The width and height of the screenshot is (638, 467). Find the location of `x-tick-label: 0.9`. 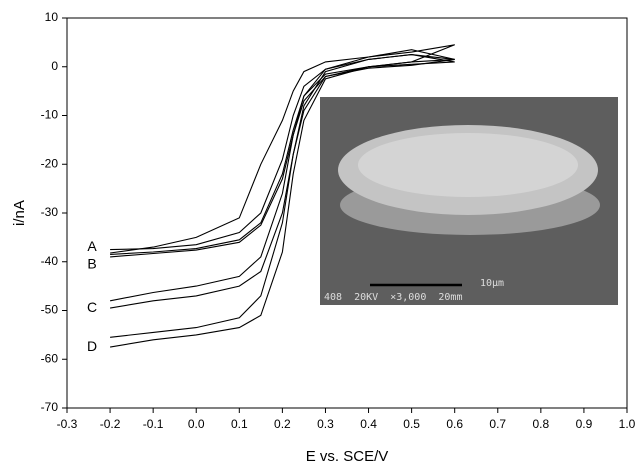

x-tick-label: 0.9 is located at coordinates (584, 424).